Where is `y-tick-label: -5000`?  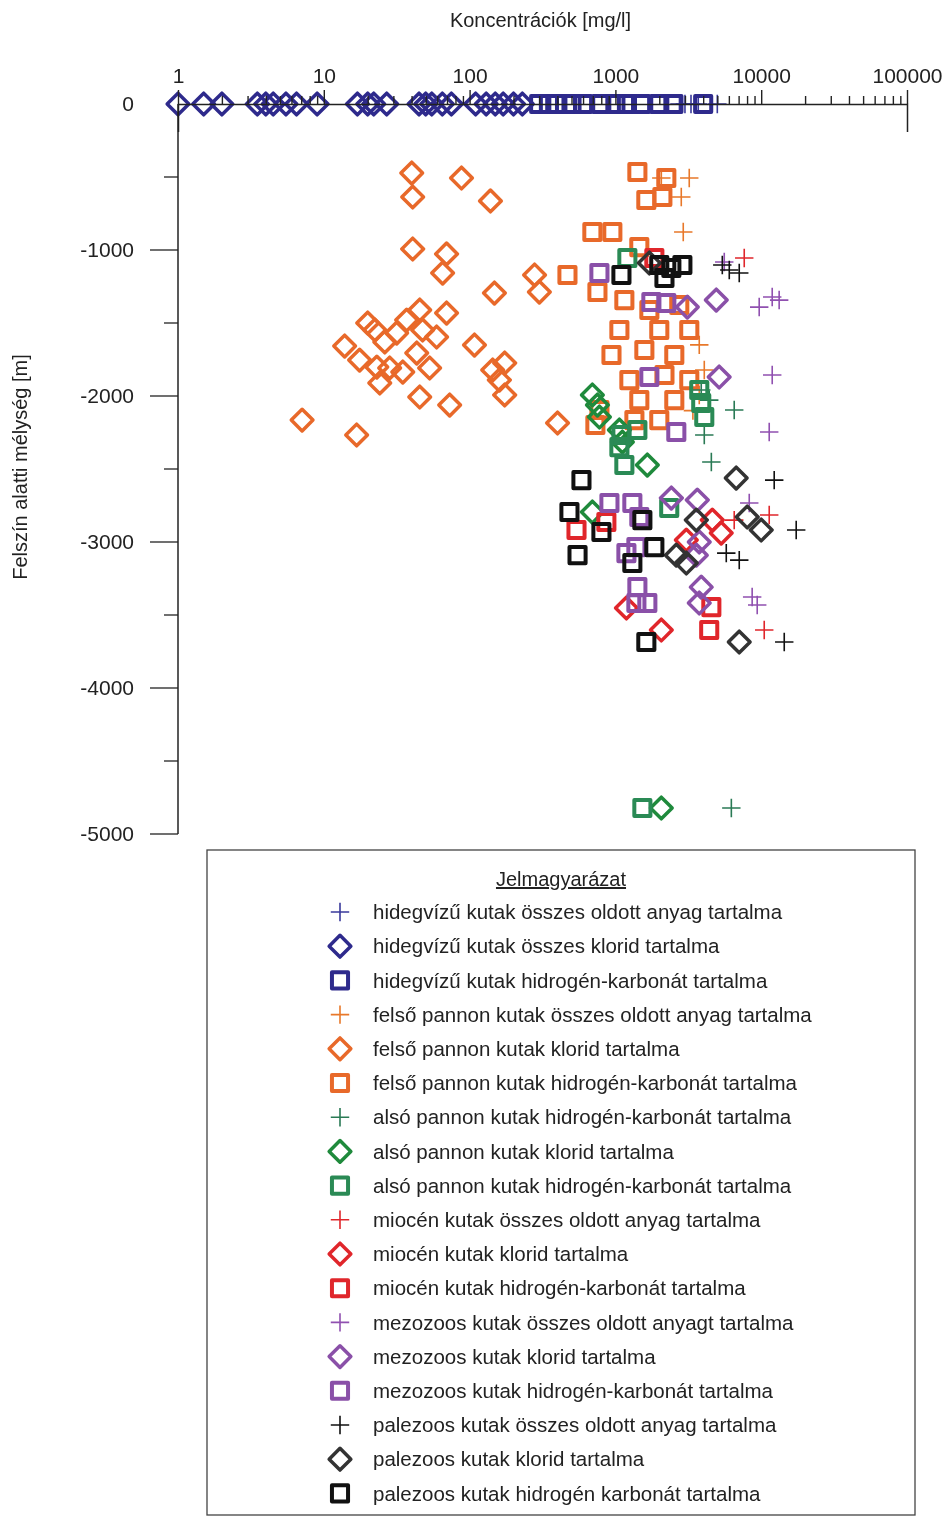
y-tick-label: -5000 is located at coordinates (107, 834).